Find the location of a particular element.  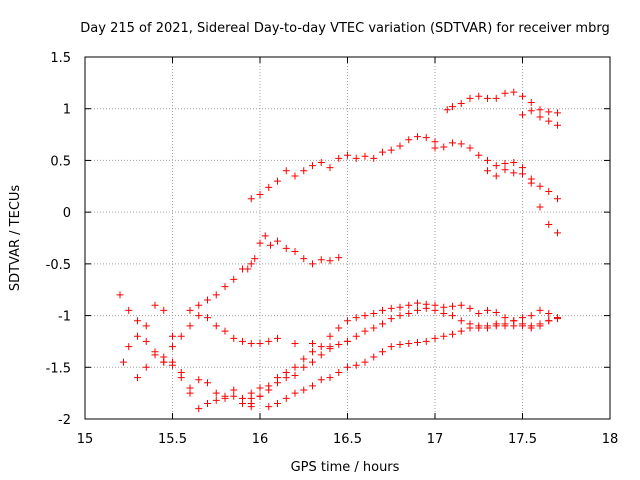

y-tick-label: -0.5 is located at coordinates (58, 265).